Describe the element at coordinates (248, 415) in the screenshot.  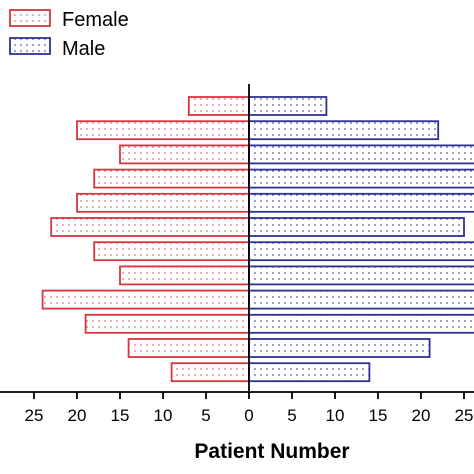
I see `x-tick-label: 0` at that location.